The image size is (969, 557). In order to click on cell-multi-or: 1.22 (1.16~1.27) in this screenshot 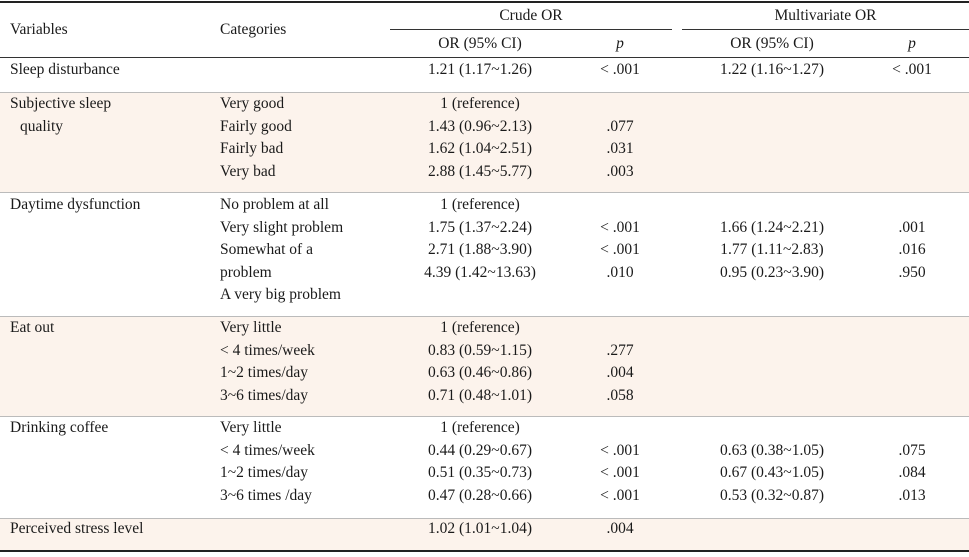, I will do `click(772, 69)`.